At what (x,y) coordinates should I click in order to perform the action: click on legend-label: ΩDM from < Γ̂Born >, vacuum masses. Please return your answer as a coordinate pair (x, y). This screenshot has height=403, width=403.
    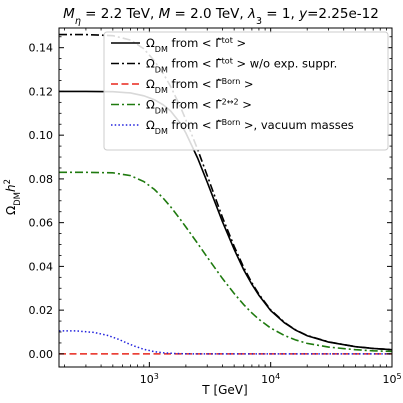
    Looking at the image, I should click on (250, 127).